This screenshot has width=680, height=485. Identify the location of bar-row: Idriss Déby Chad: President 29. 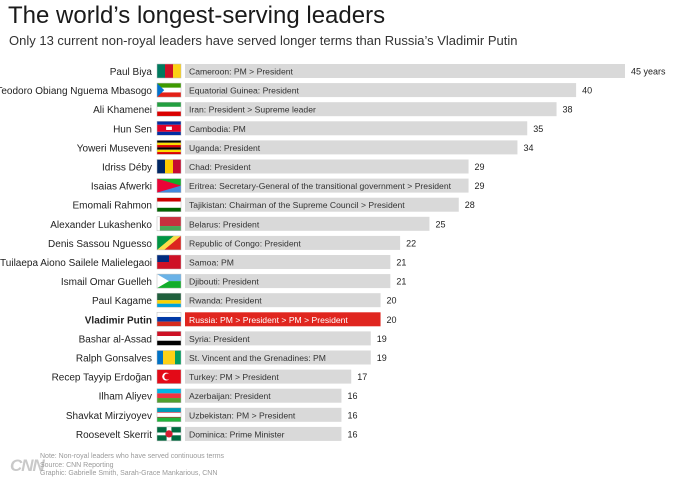
(293, 166).